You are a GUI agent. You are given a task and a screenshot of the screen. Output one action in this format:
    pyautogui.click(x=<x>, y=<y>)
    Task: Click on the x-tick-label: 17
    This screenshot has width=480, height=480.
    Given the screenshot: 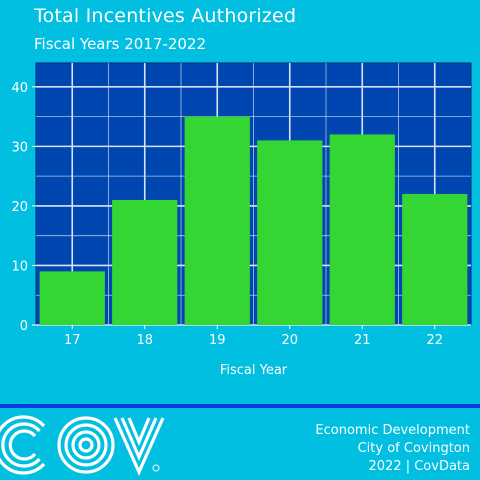 What is the action you would take?
    pyautogui.click(x=72, y=340)
    